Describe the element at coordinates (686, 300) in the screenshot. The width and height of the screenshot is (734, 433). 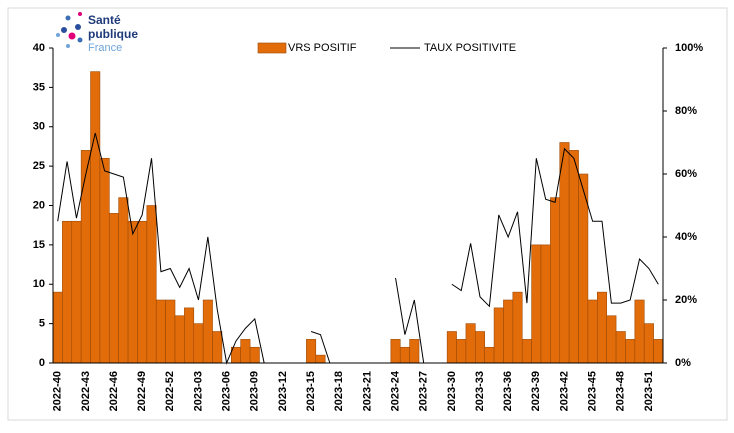
I see `y2-tick-label: 20%` at that location.